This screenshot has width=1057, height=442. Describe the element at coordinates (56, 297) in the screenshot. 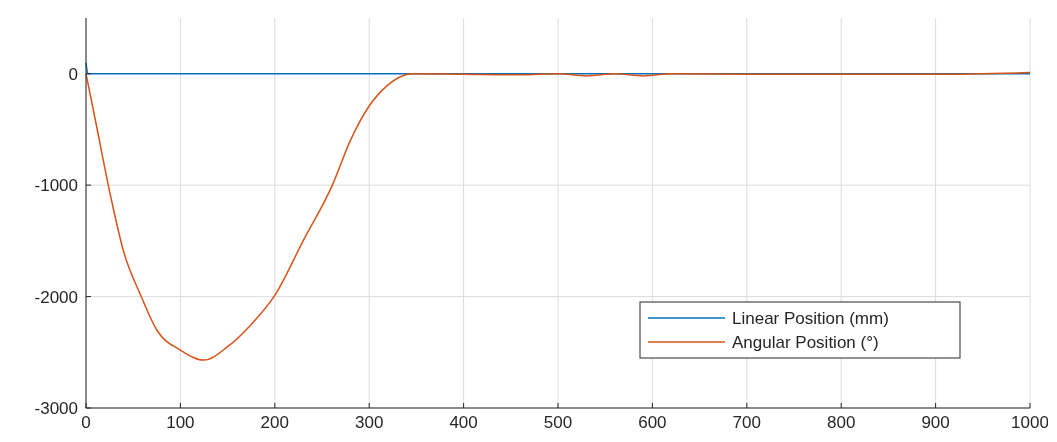

I see `y-tick-label: -2000` at that location.